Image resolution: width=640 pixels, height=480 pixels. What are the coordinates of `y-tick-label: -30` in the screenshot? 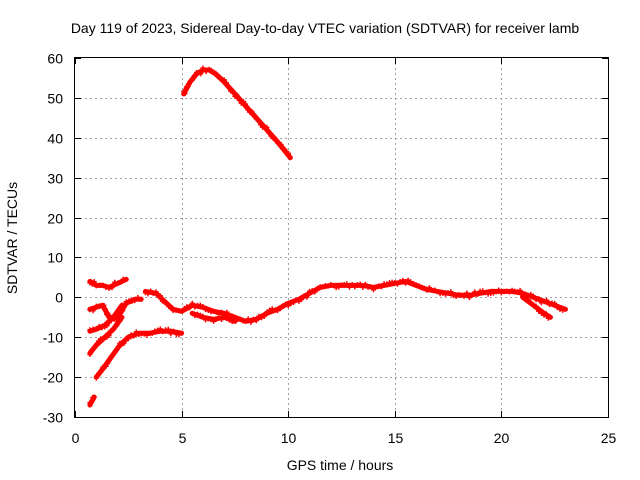 It's located at (53, 418).